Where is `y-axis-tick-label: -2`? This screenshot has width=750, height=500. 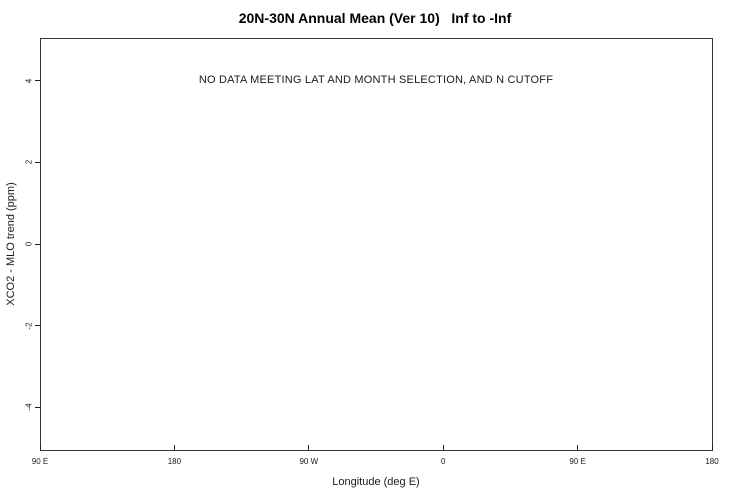 y-axis-tick-label: -2 is located at coordinates (29, 326).